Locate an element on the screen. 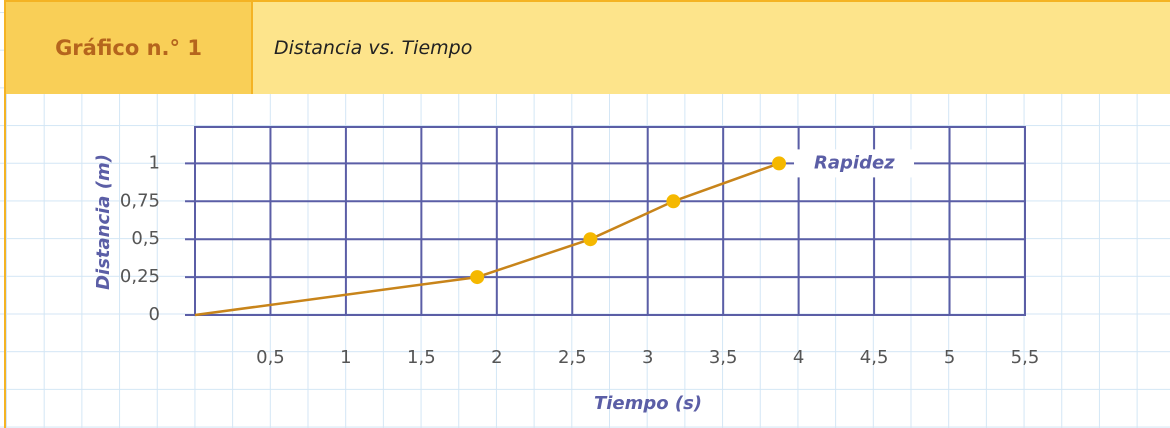 The image size is (1170, 428). y-tick-label: 0,5 is located at coordinates (145, 238).